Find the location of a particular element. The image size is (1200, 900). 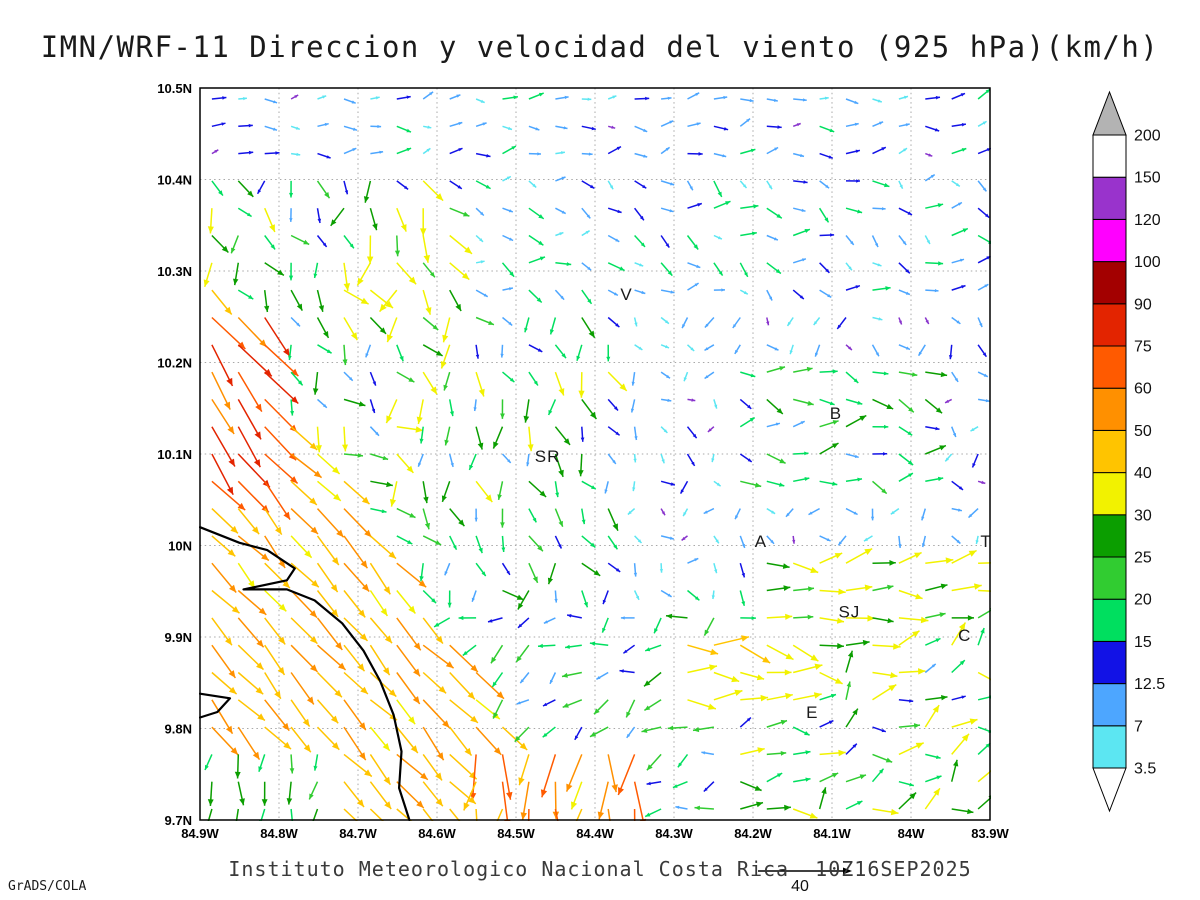

x-tick-label: 84.3W is located at coordinates (674, 833).